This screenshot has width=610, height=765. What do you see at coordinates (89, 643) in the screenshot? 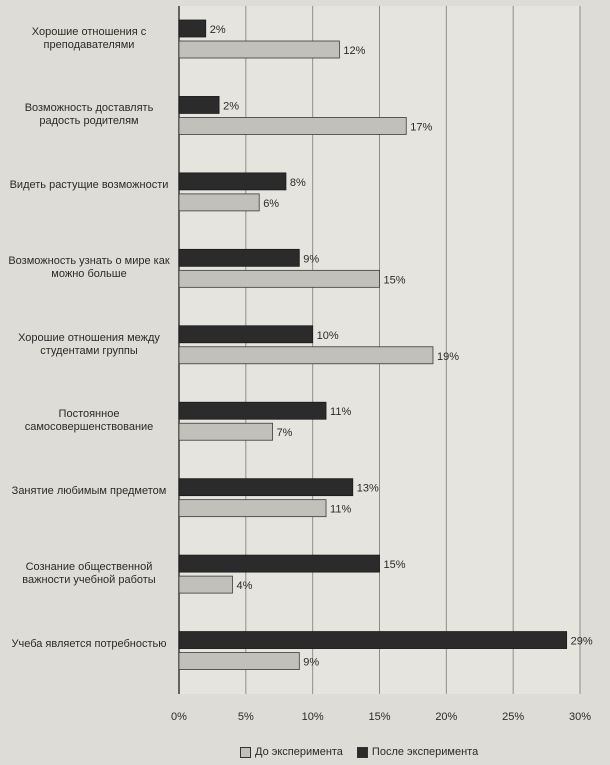
I see `category-label: Учеба является потребностью` at bounding box center [89, 643].